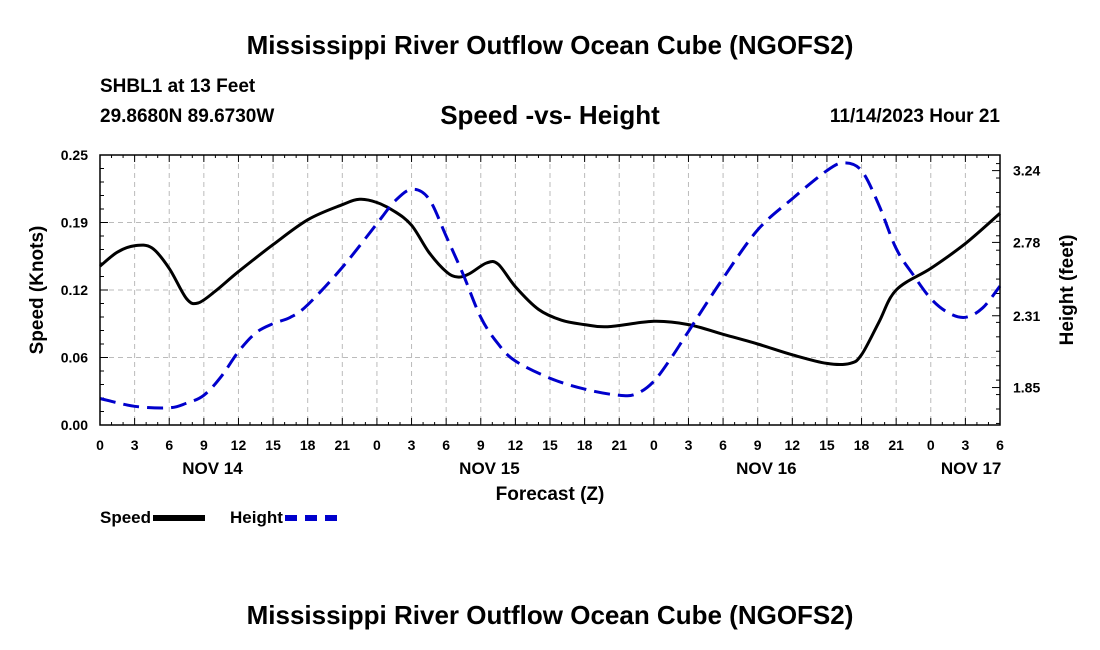  Describe the element at coordinates (1067, 290) in the screenshot. I see `y2-axis-label: Height (feet)` at that location.